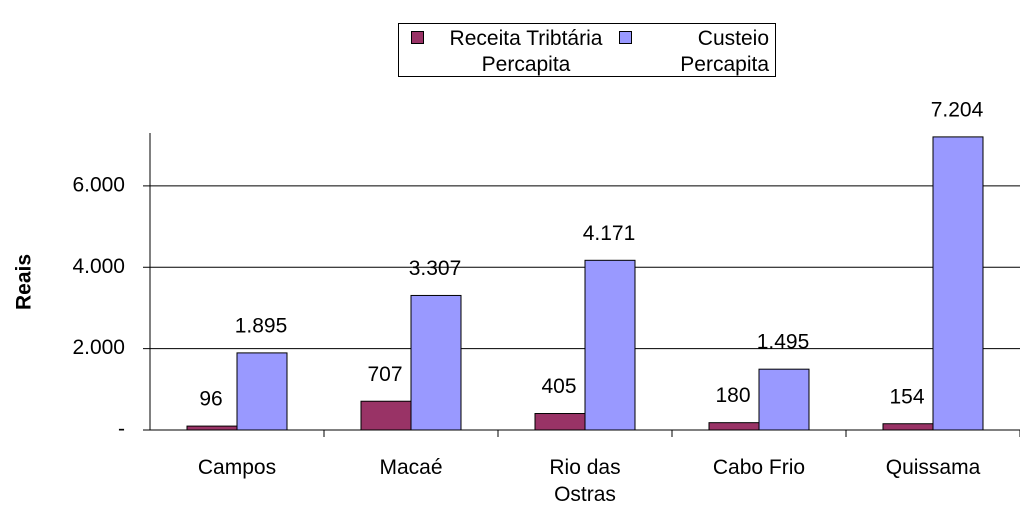 This screenshot has height=511, width=1020. Describe the element at coordinates (210, 399) in the screenshot. I see `data-label: 96` at that location.